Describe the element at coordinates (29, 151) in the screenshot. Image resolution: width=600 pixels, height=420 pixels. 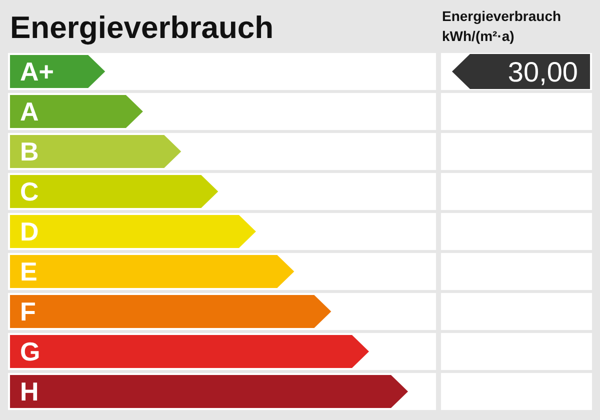
I see `y-tick-label: B` at that location.